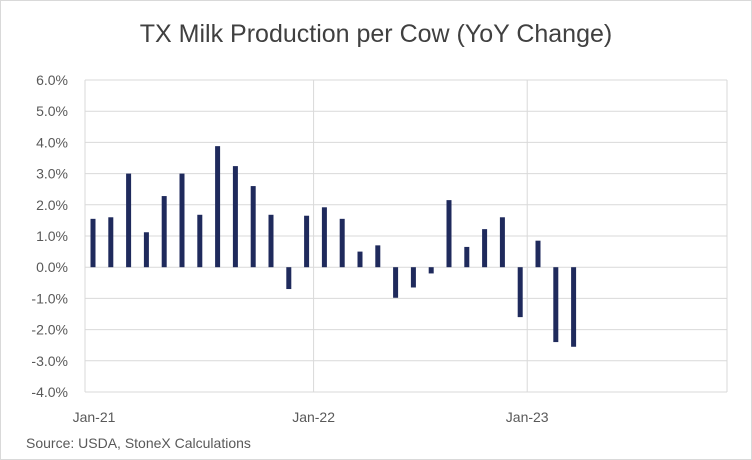 This screenshot has width=752, height=460. I want to click on x-tick-label: Jan-22, so click(313, 417).